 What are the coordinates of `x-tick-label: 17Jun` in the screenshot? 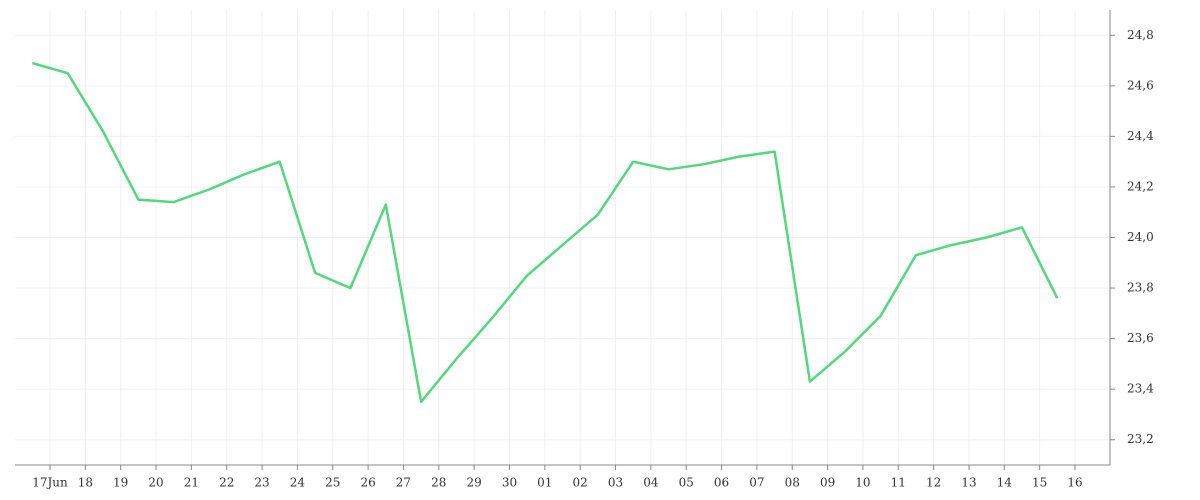 It's located at (50, 483).